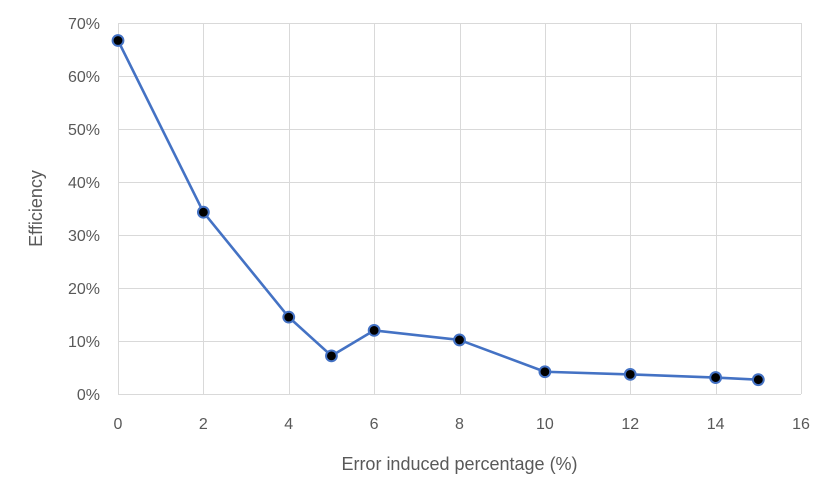  I want to click on y-tick-label: 50%, so click(84, 130).